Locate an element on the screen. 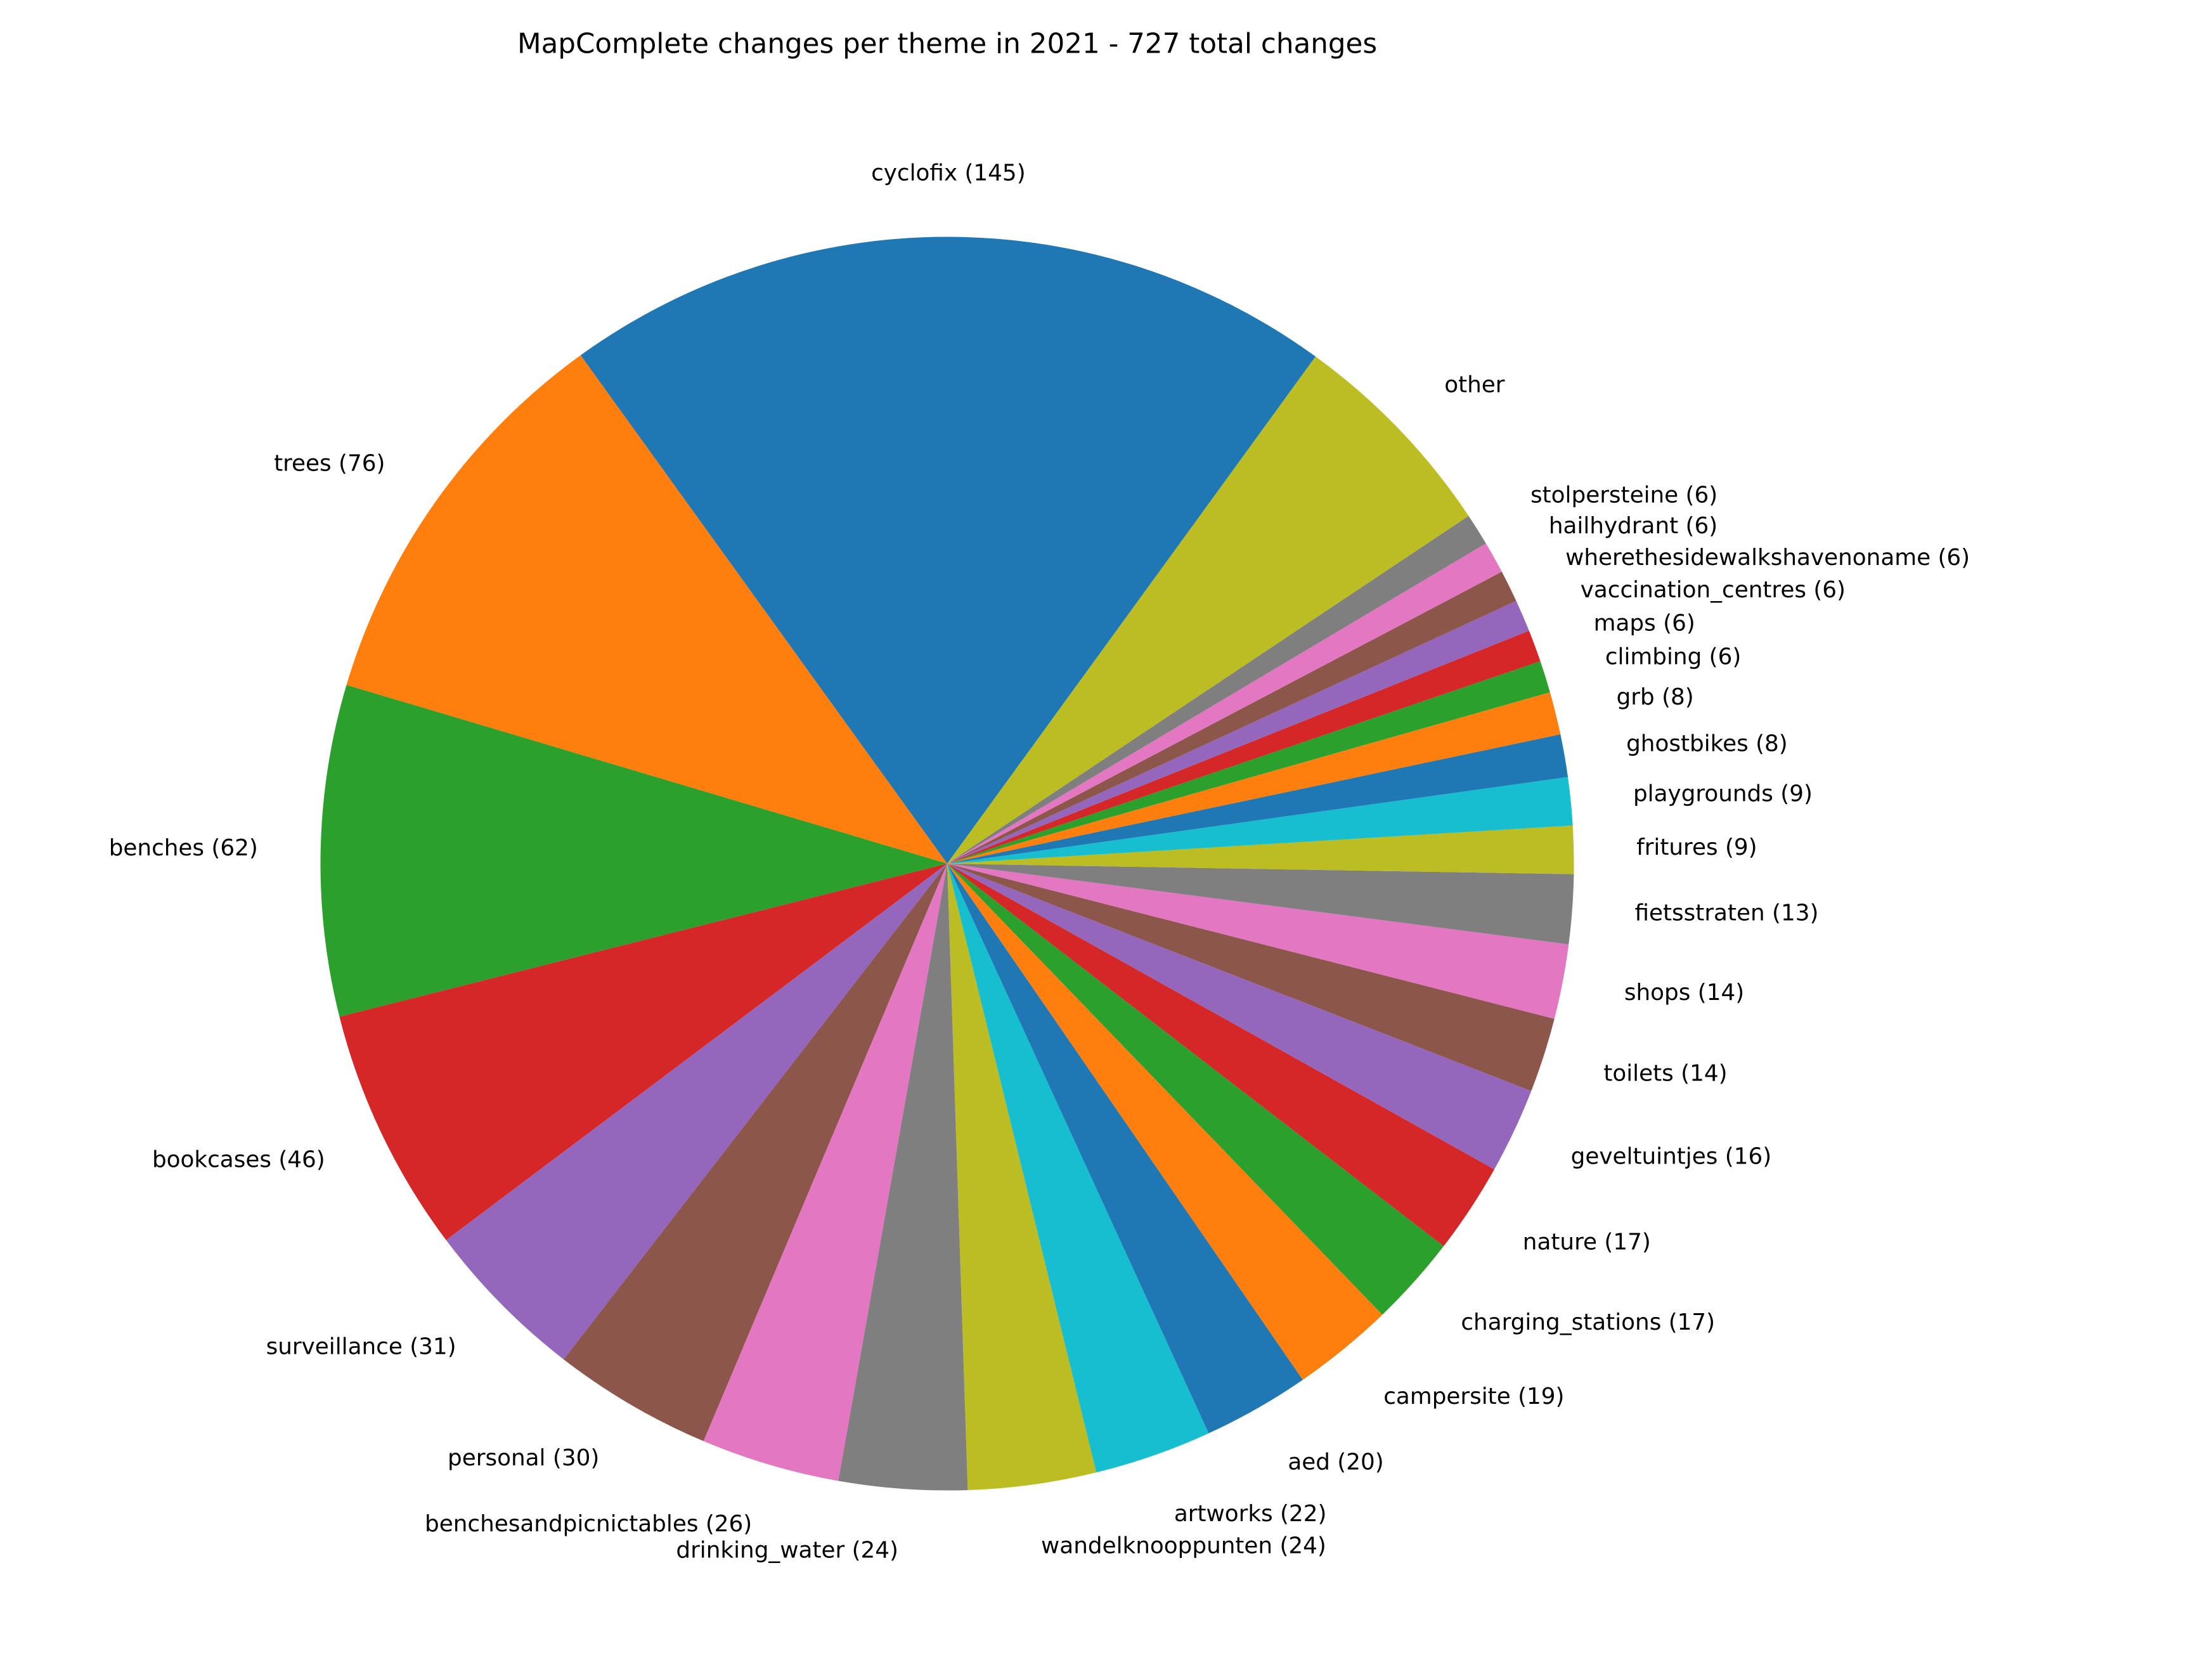  slice-label: fietsstraten (13) is located at coordinates (1726, 913).